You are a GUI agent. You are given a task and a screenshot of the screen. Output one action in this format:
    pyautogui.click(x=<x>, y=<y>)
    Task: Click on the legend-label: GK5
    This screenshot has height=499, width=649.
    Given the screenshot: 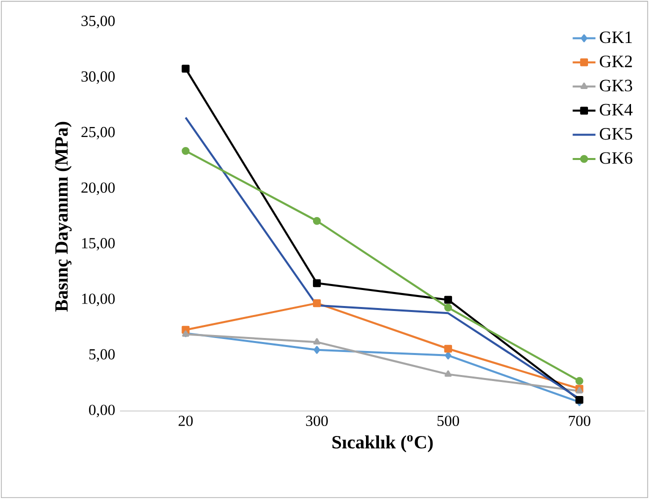 What is the action you would take?
    pyautogui.click(x=616, y=134)
    